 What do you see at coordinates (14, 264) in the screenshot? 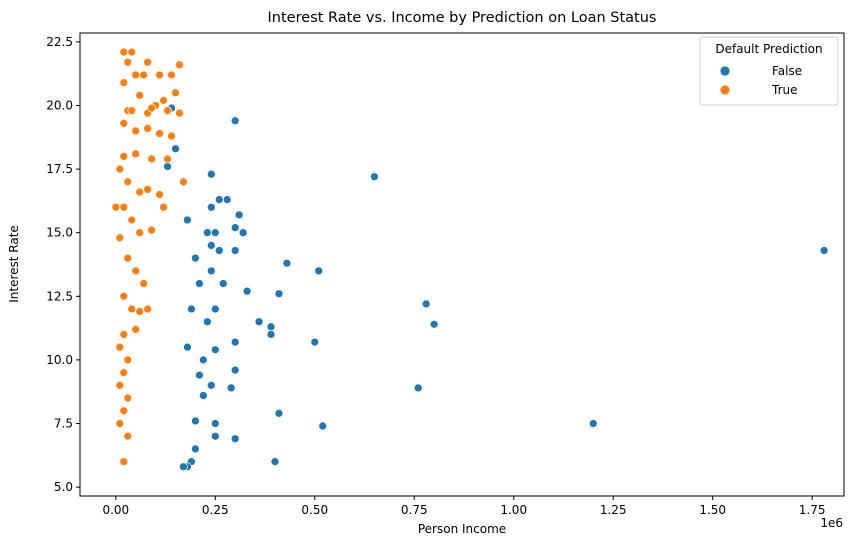
I see `y-axis-label: Interest Rate` at bounding box center [14, 264].